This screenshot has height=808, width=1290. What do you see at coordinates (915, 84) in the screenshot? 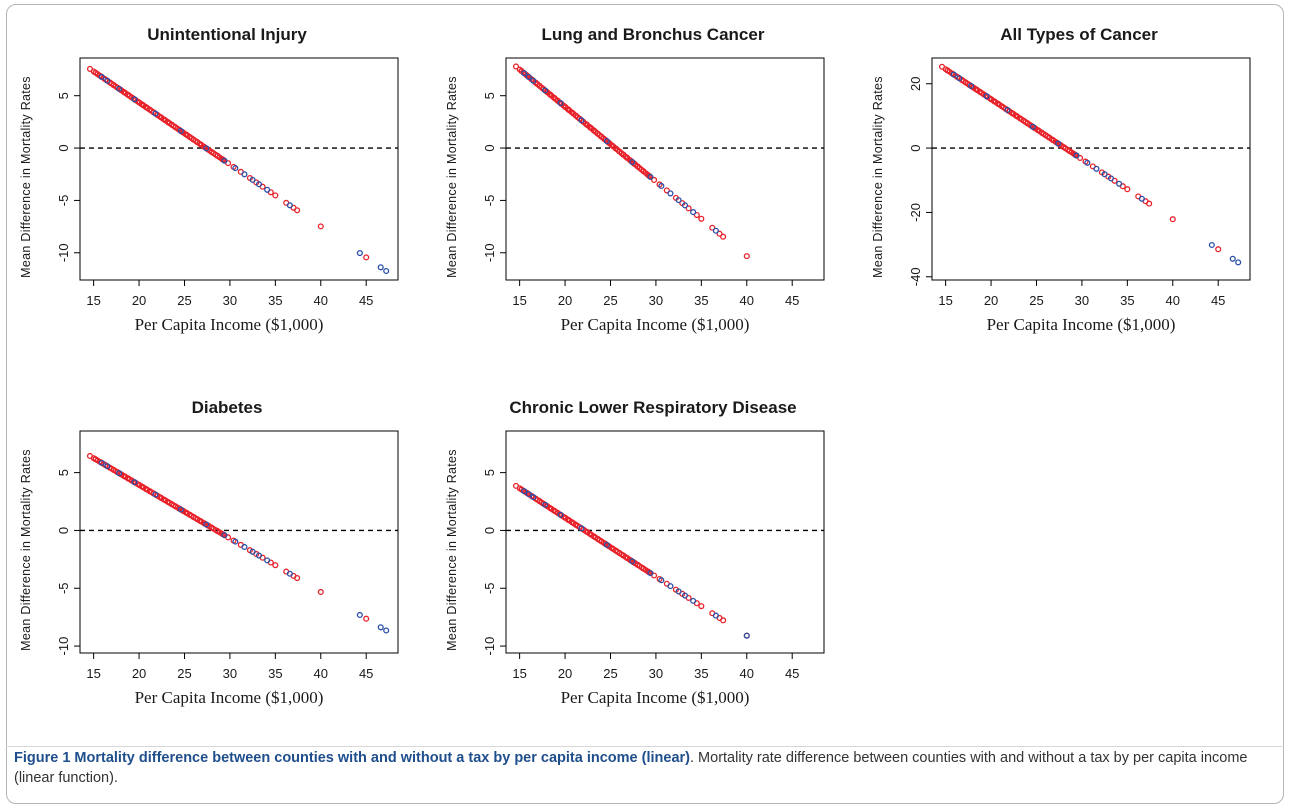
I see `y-tick-label: 20` at bounding box center [915, 84].